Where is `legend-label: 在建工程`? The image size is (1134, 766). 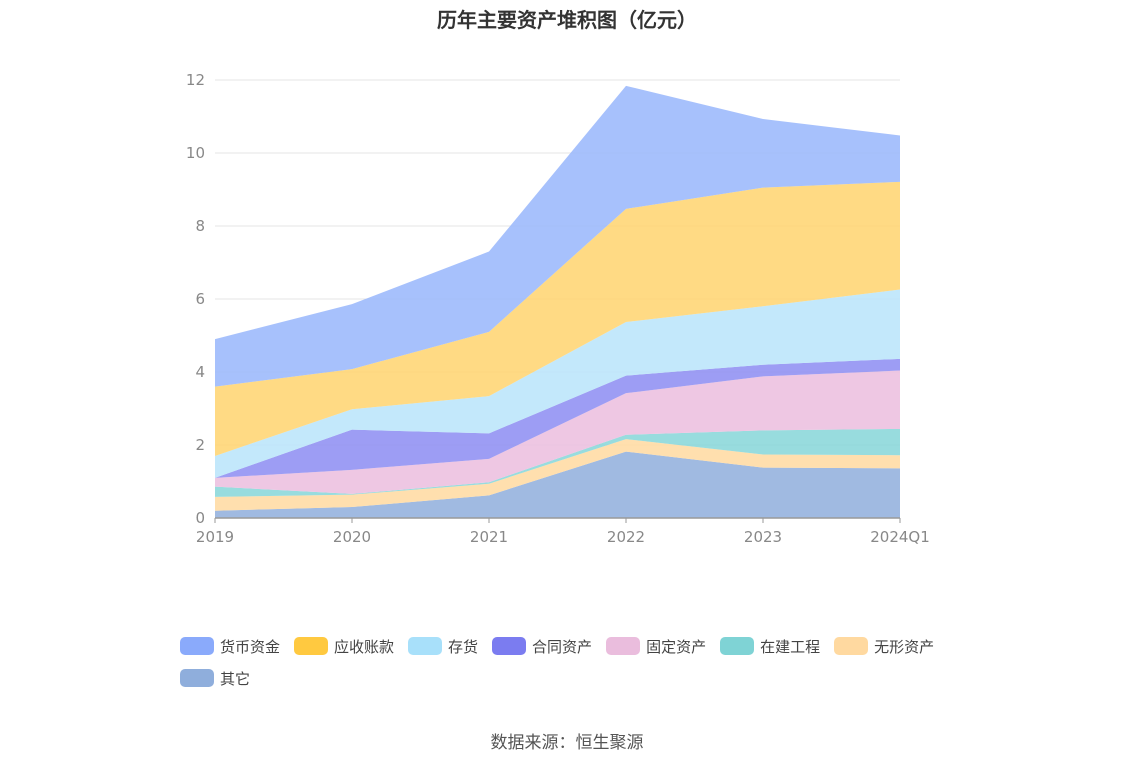 legend-label: 在建工程 is located at coordinates (790, 646).